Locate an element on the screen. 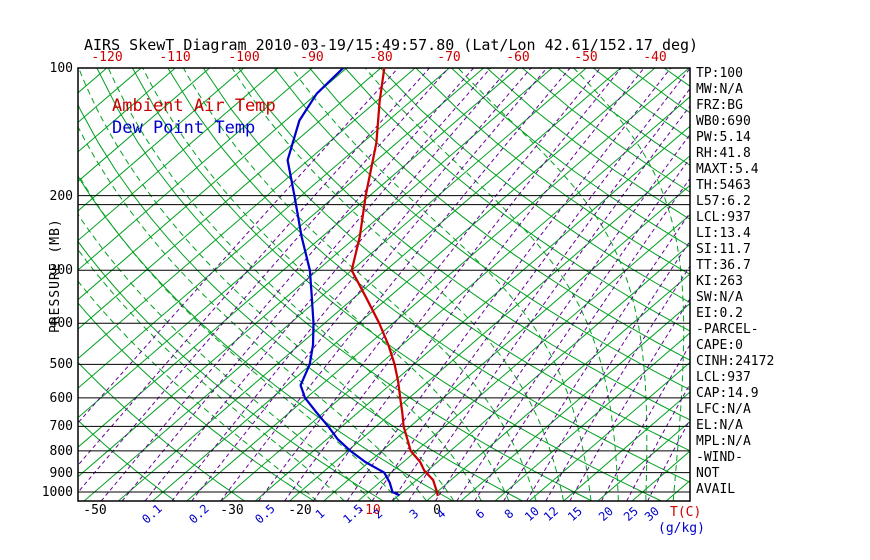 The image size is (870, 560). pressure-axis-label: PRESSURE (MB) is located at coordinates (55, 275).